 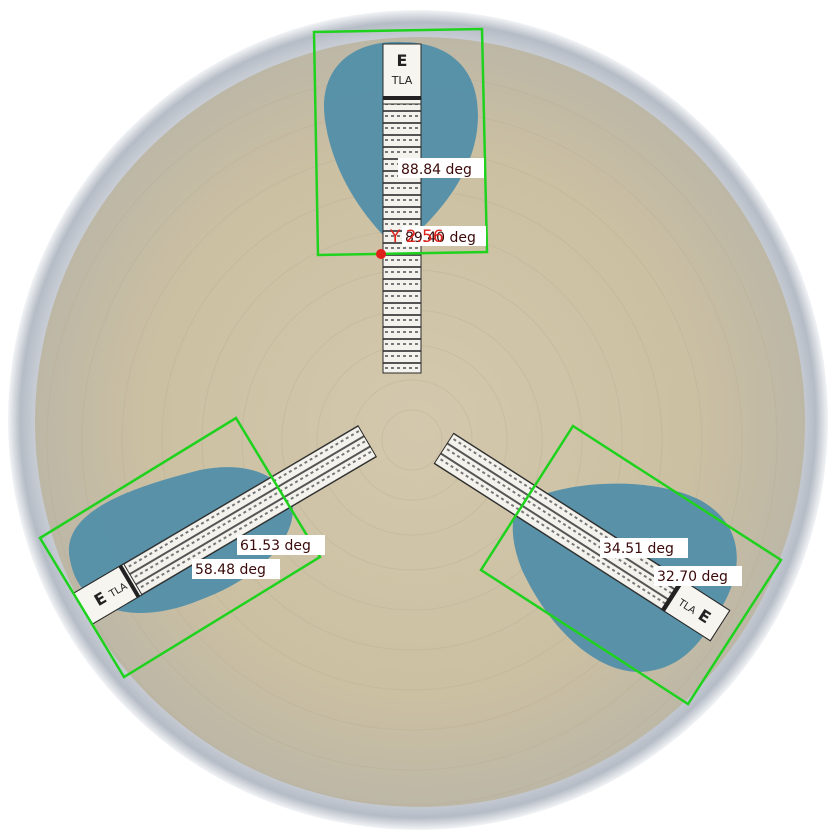 I want to click on bounding-box-left, so click(x=180, y=547).